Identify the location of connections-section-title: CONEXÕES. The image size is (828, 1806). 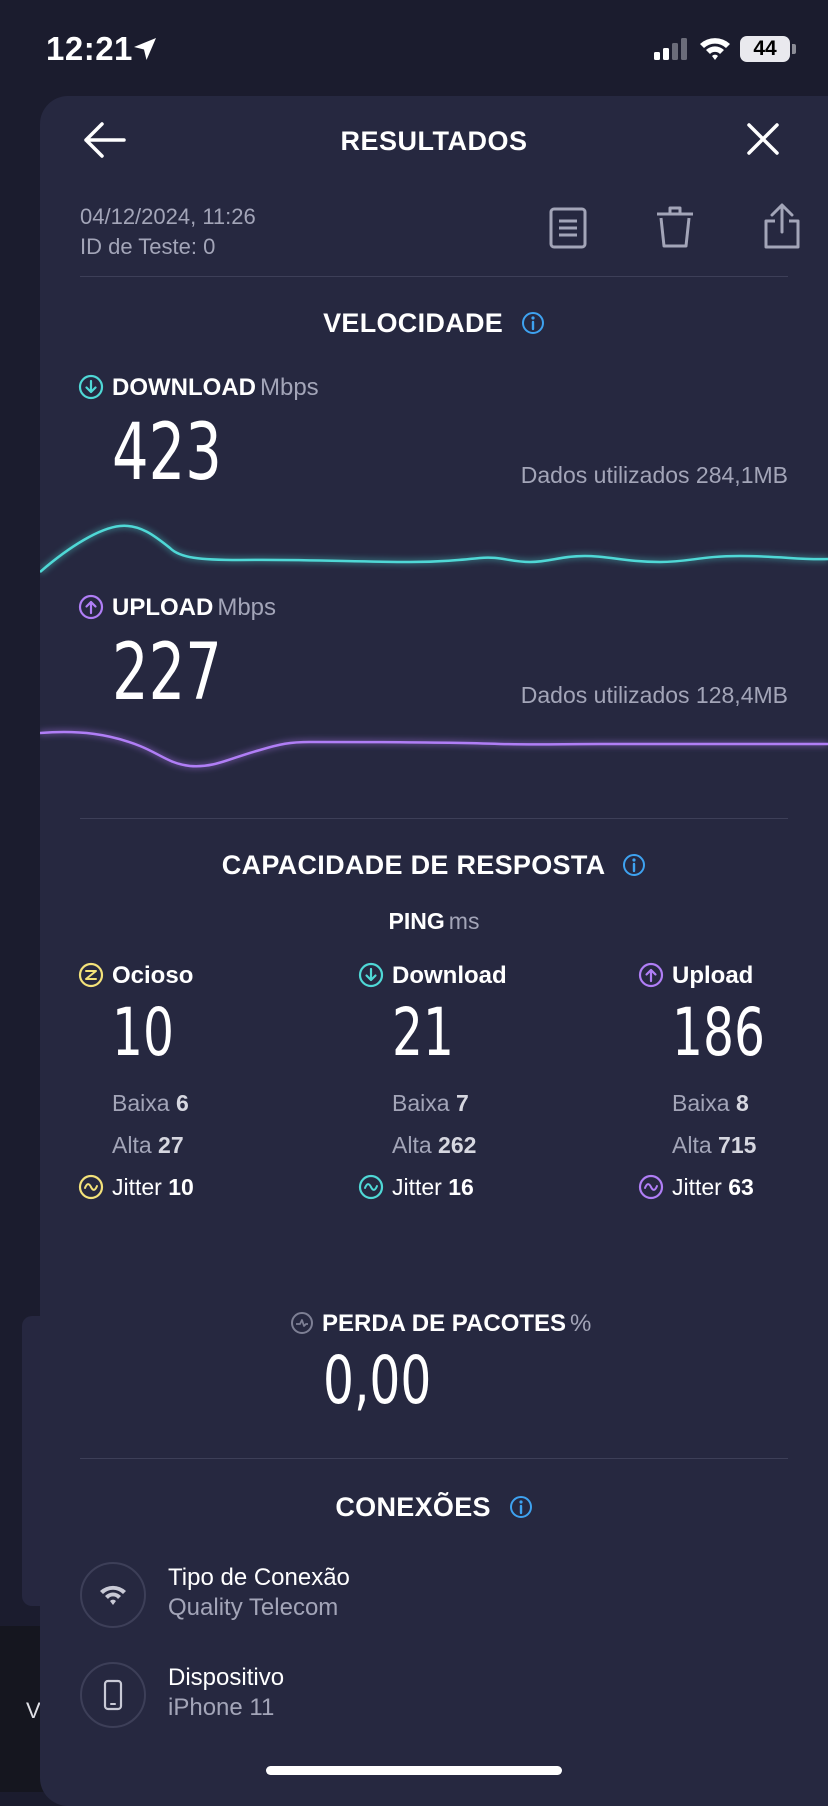
(434, 1507).